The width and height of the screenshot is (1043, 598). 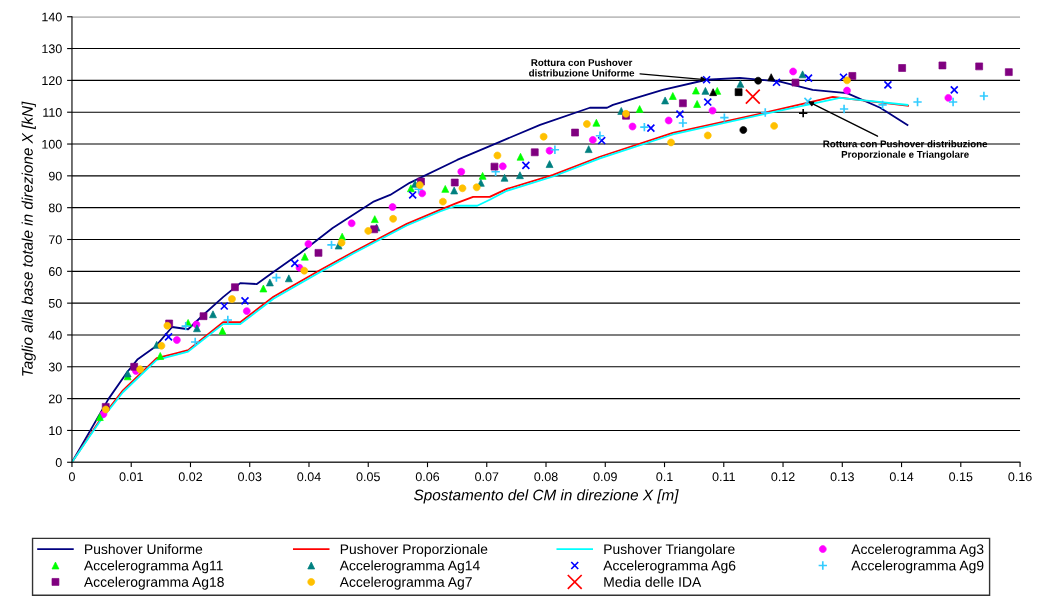 I want to click on x-tick-label: 0.09, so click(x=605, y=477).